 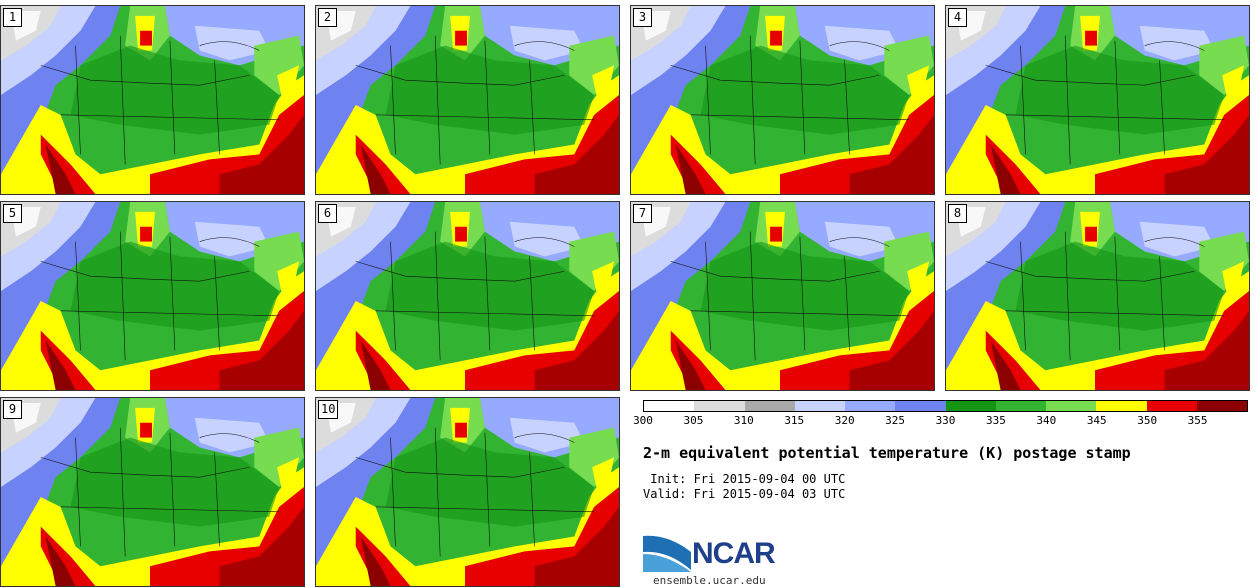 I want to click on member-label: 6, so click(x=327, y=213).